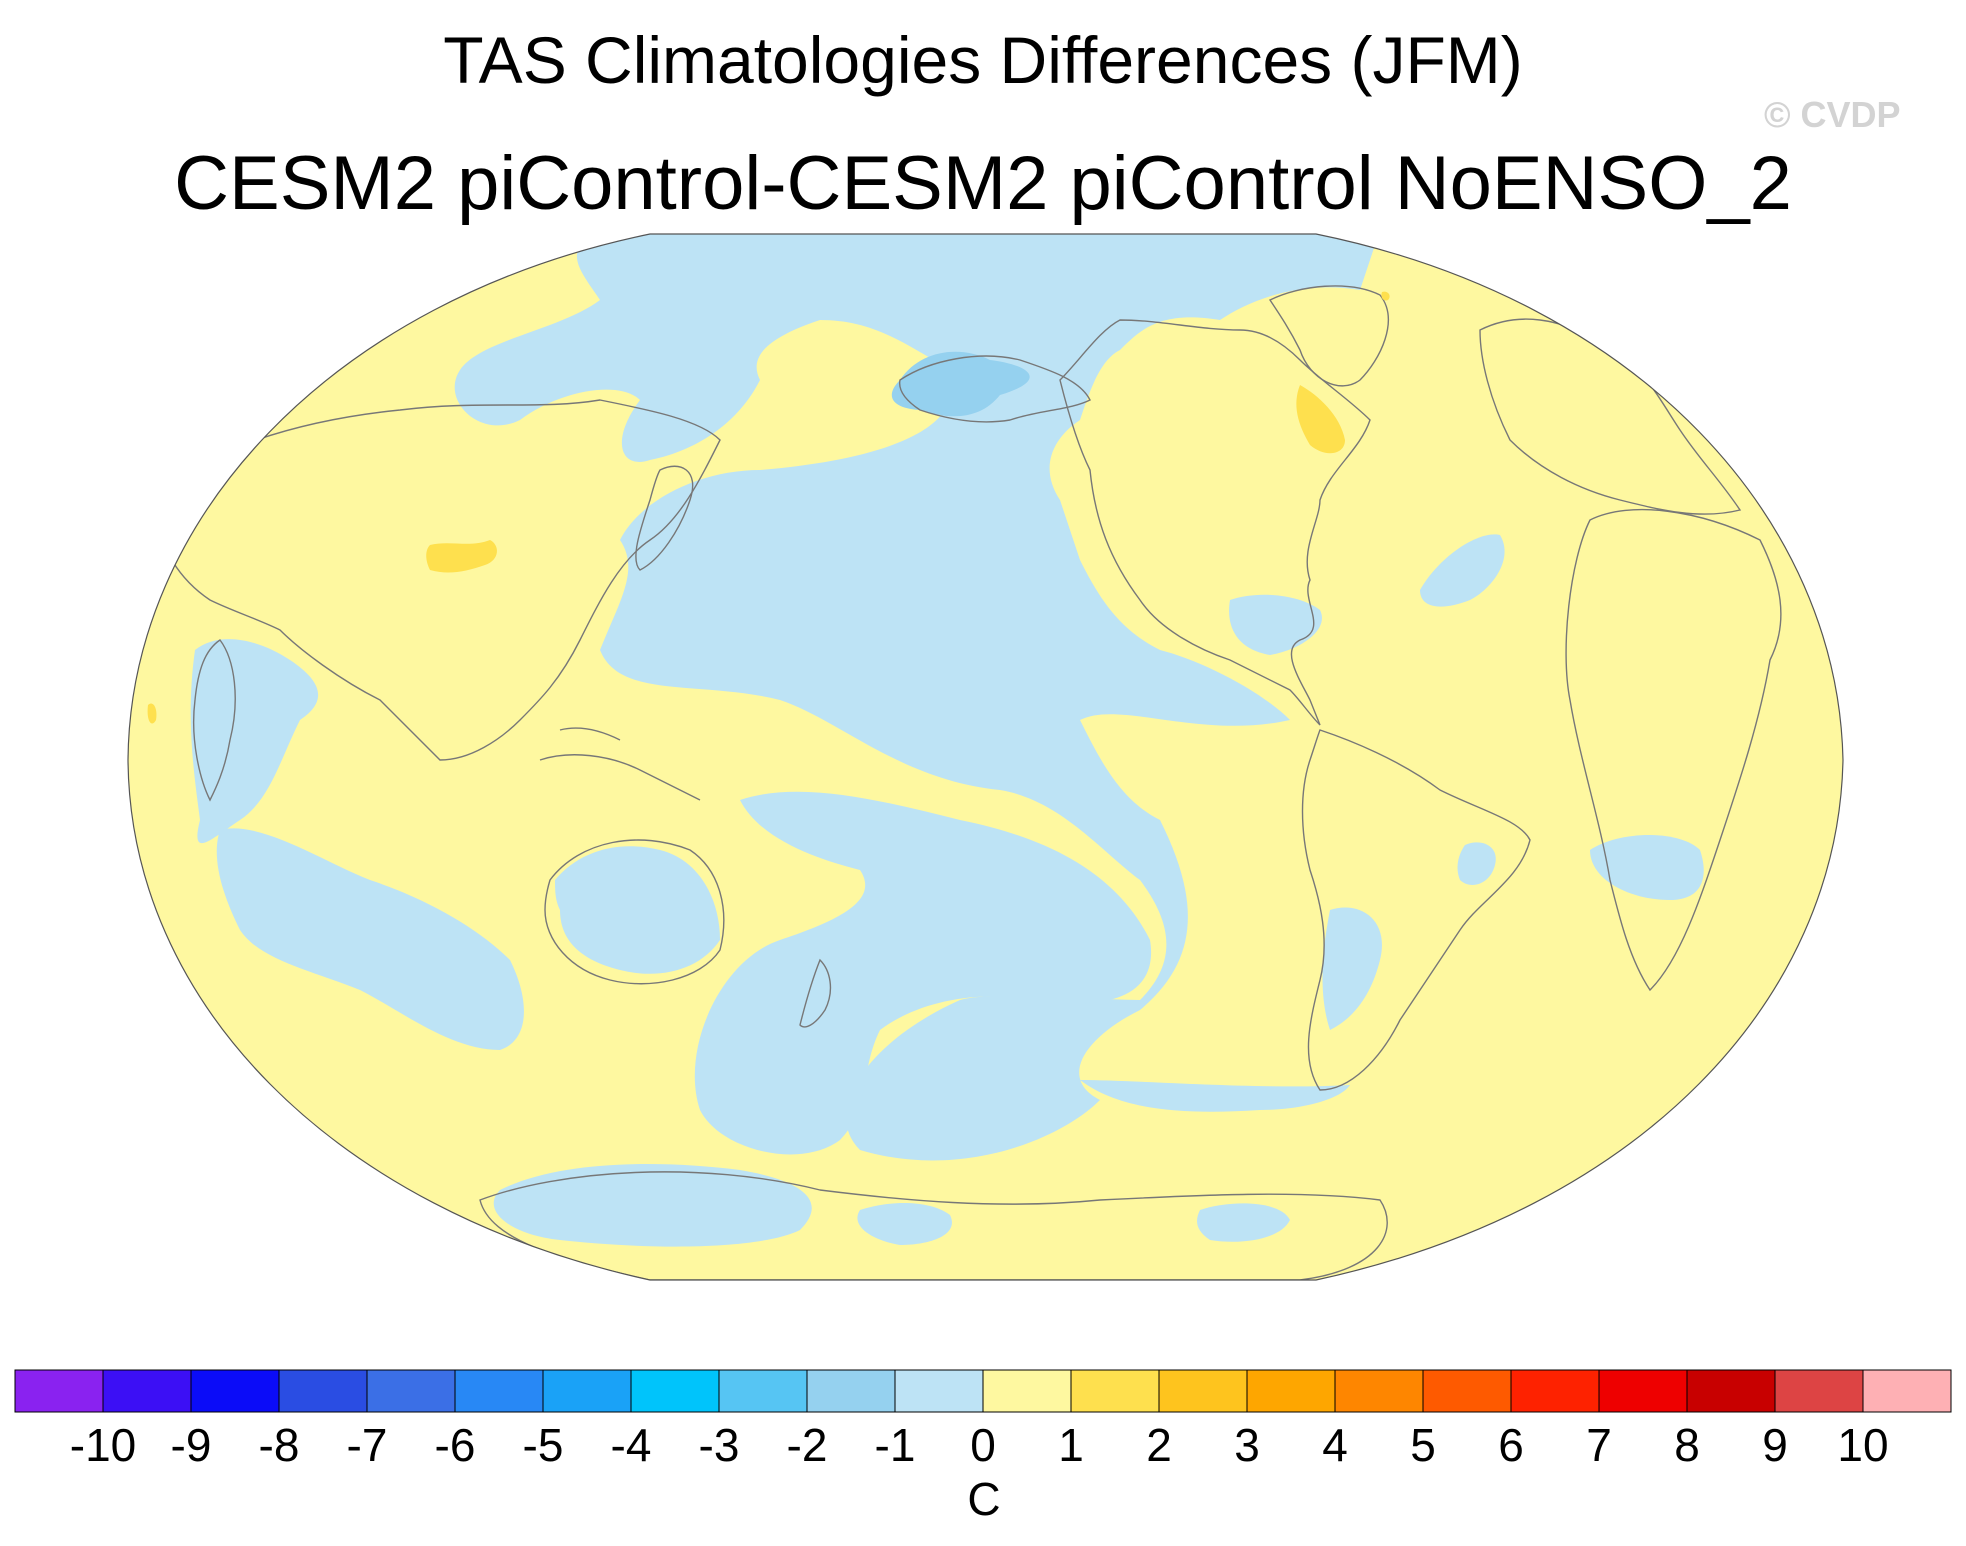 This screenshot has height=1546, width=1966. I want to click on coast-new-zealand, so click(815, 993).